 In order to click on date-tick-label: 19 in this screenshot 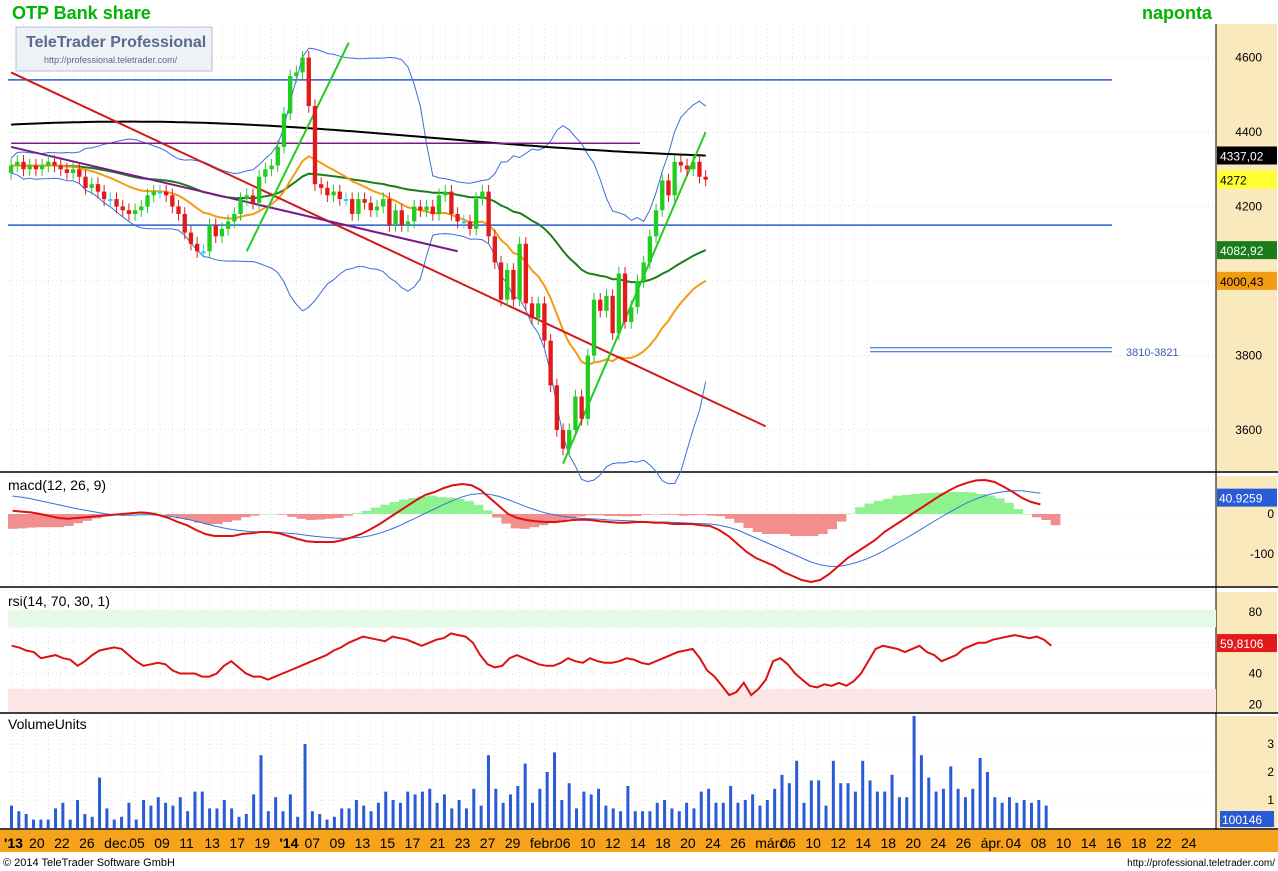, I will do `click(262, 843)`.